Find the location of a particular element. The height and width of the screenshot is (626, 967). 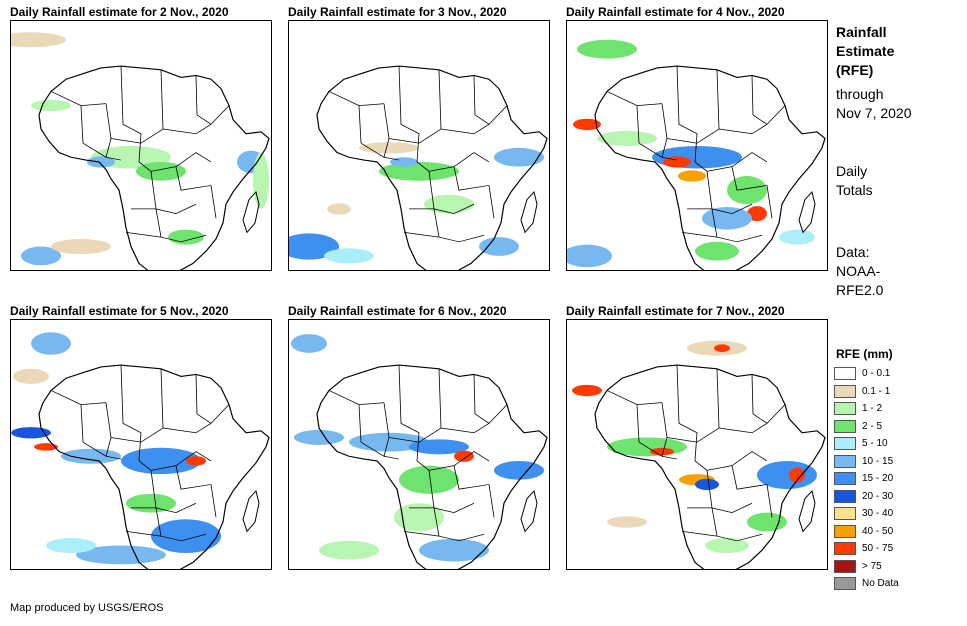

legend-label: 5 - 10 is located at coordinates (875, 444).